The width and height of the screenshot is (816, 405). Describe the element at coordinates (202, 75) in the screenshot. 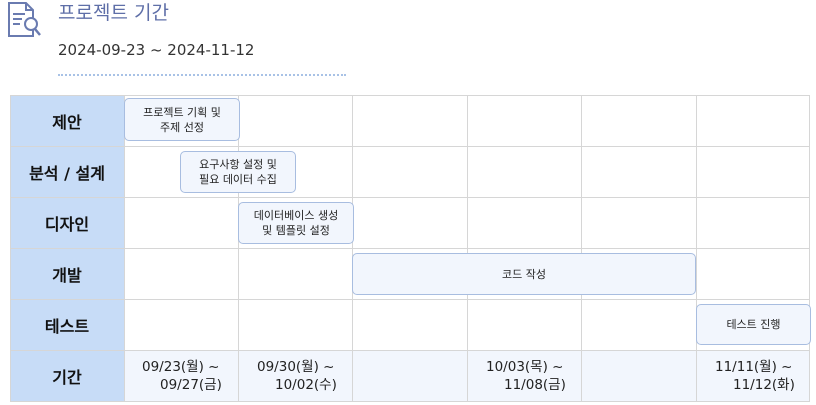

I see `divider` at that location.